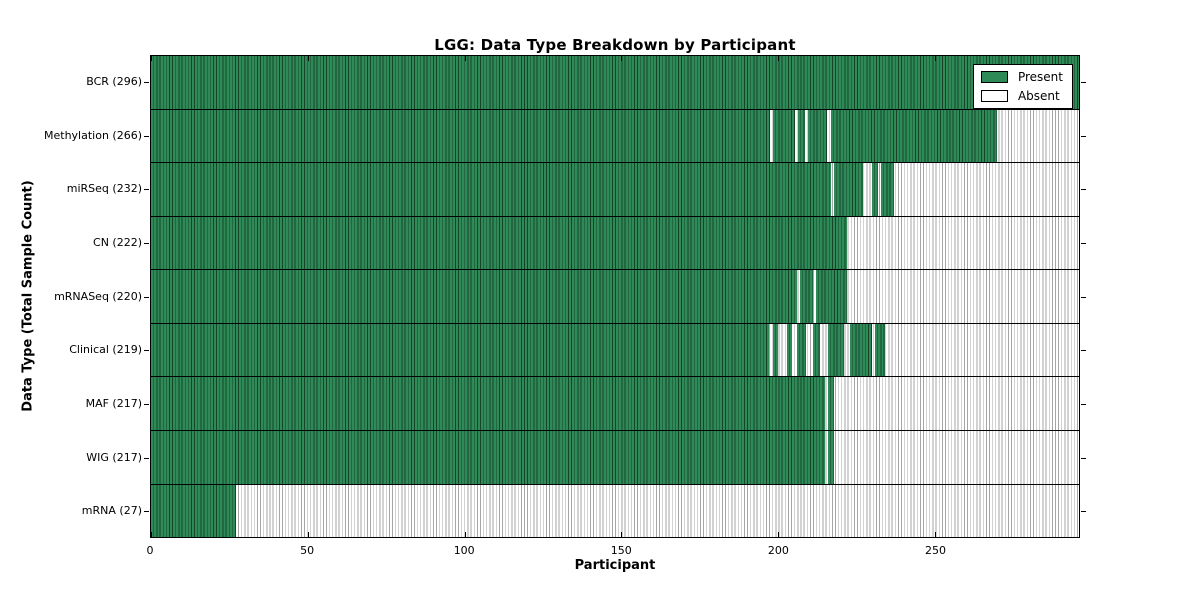 This screenshot has width=1200, height=600. What do you see at coordinates (615, 565) in the screenshot?
I see `x-axis-label: Participant` at bounding box center [615, 565].